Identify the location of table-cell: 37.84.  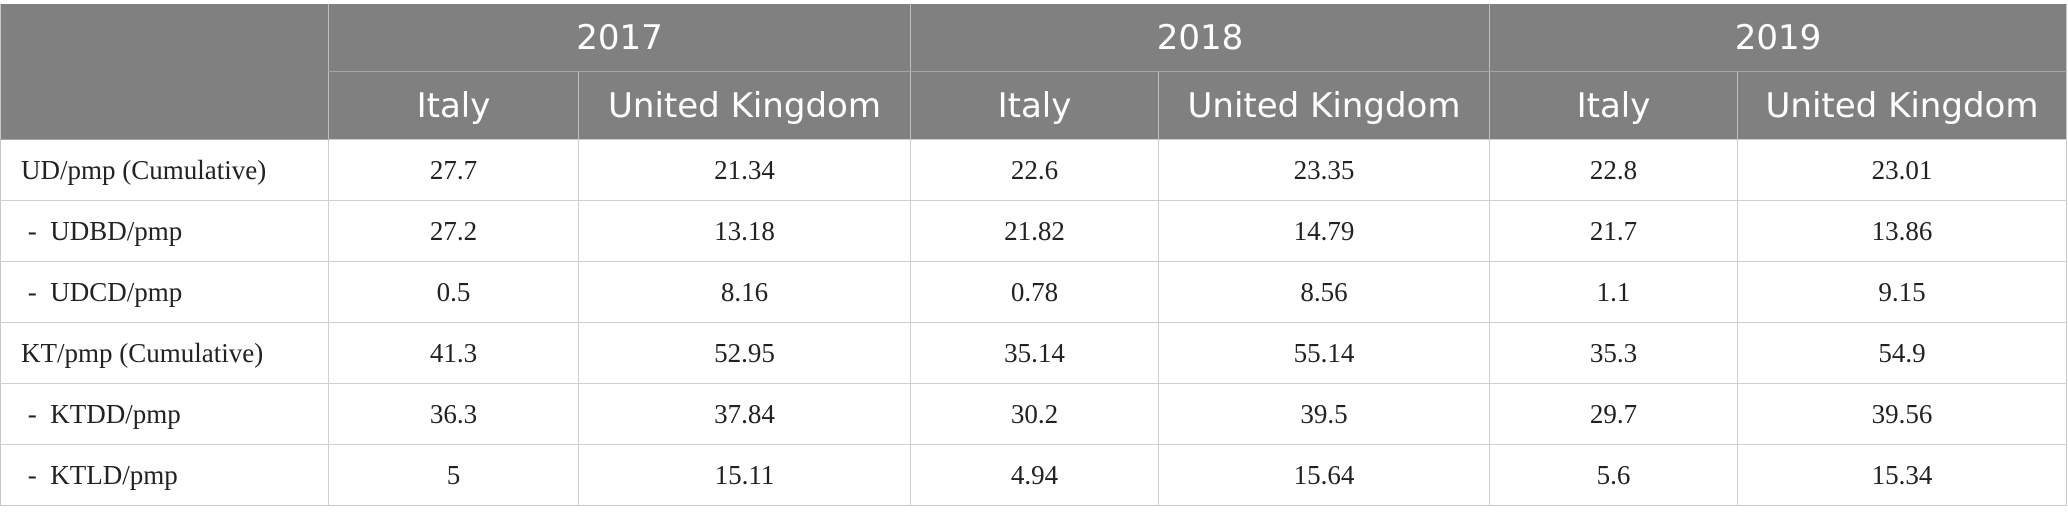
(744, 414).